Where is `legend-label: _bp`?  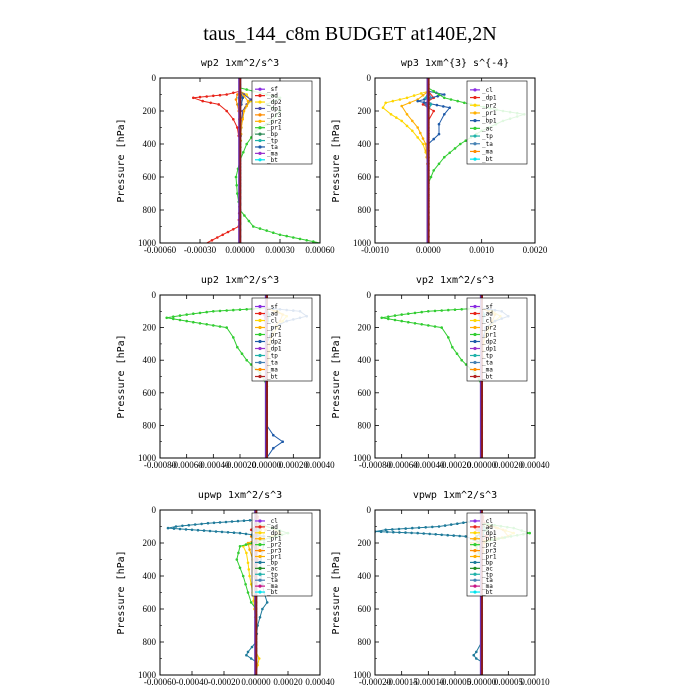 legend-label: _bp is located at coordinates (487, 562).